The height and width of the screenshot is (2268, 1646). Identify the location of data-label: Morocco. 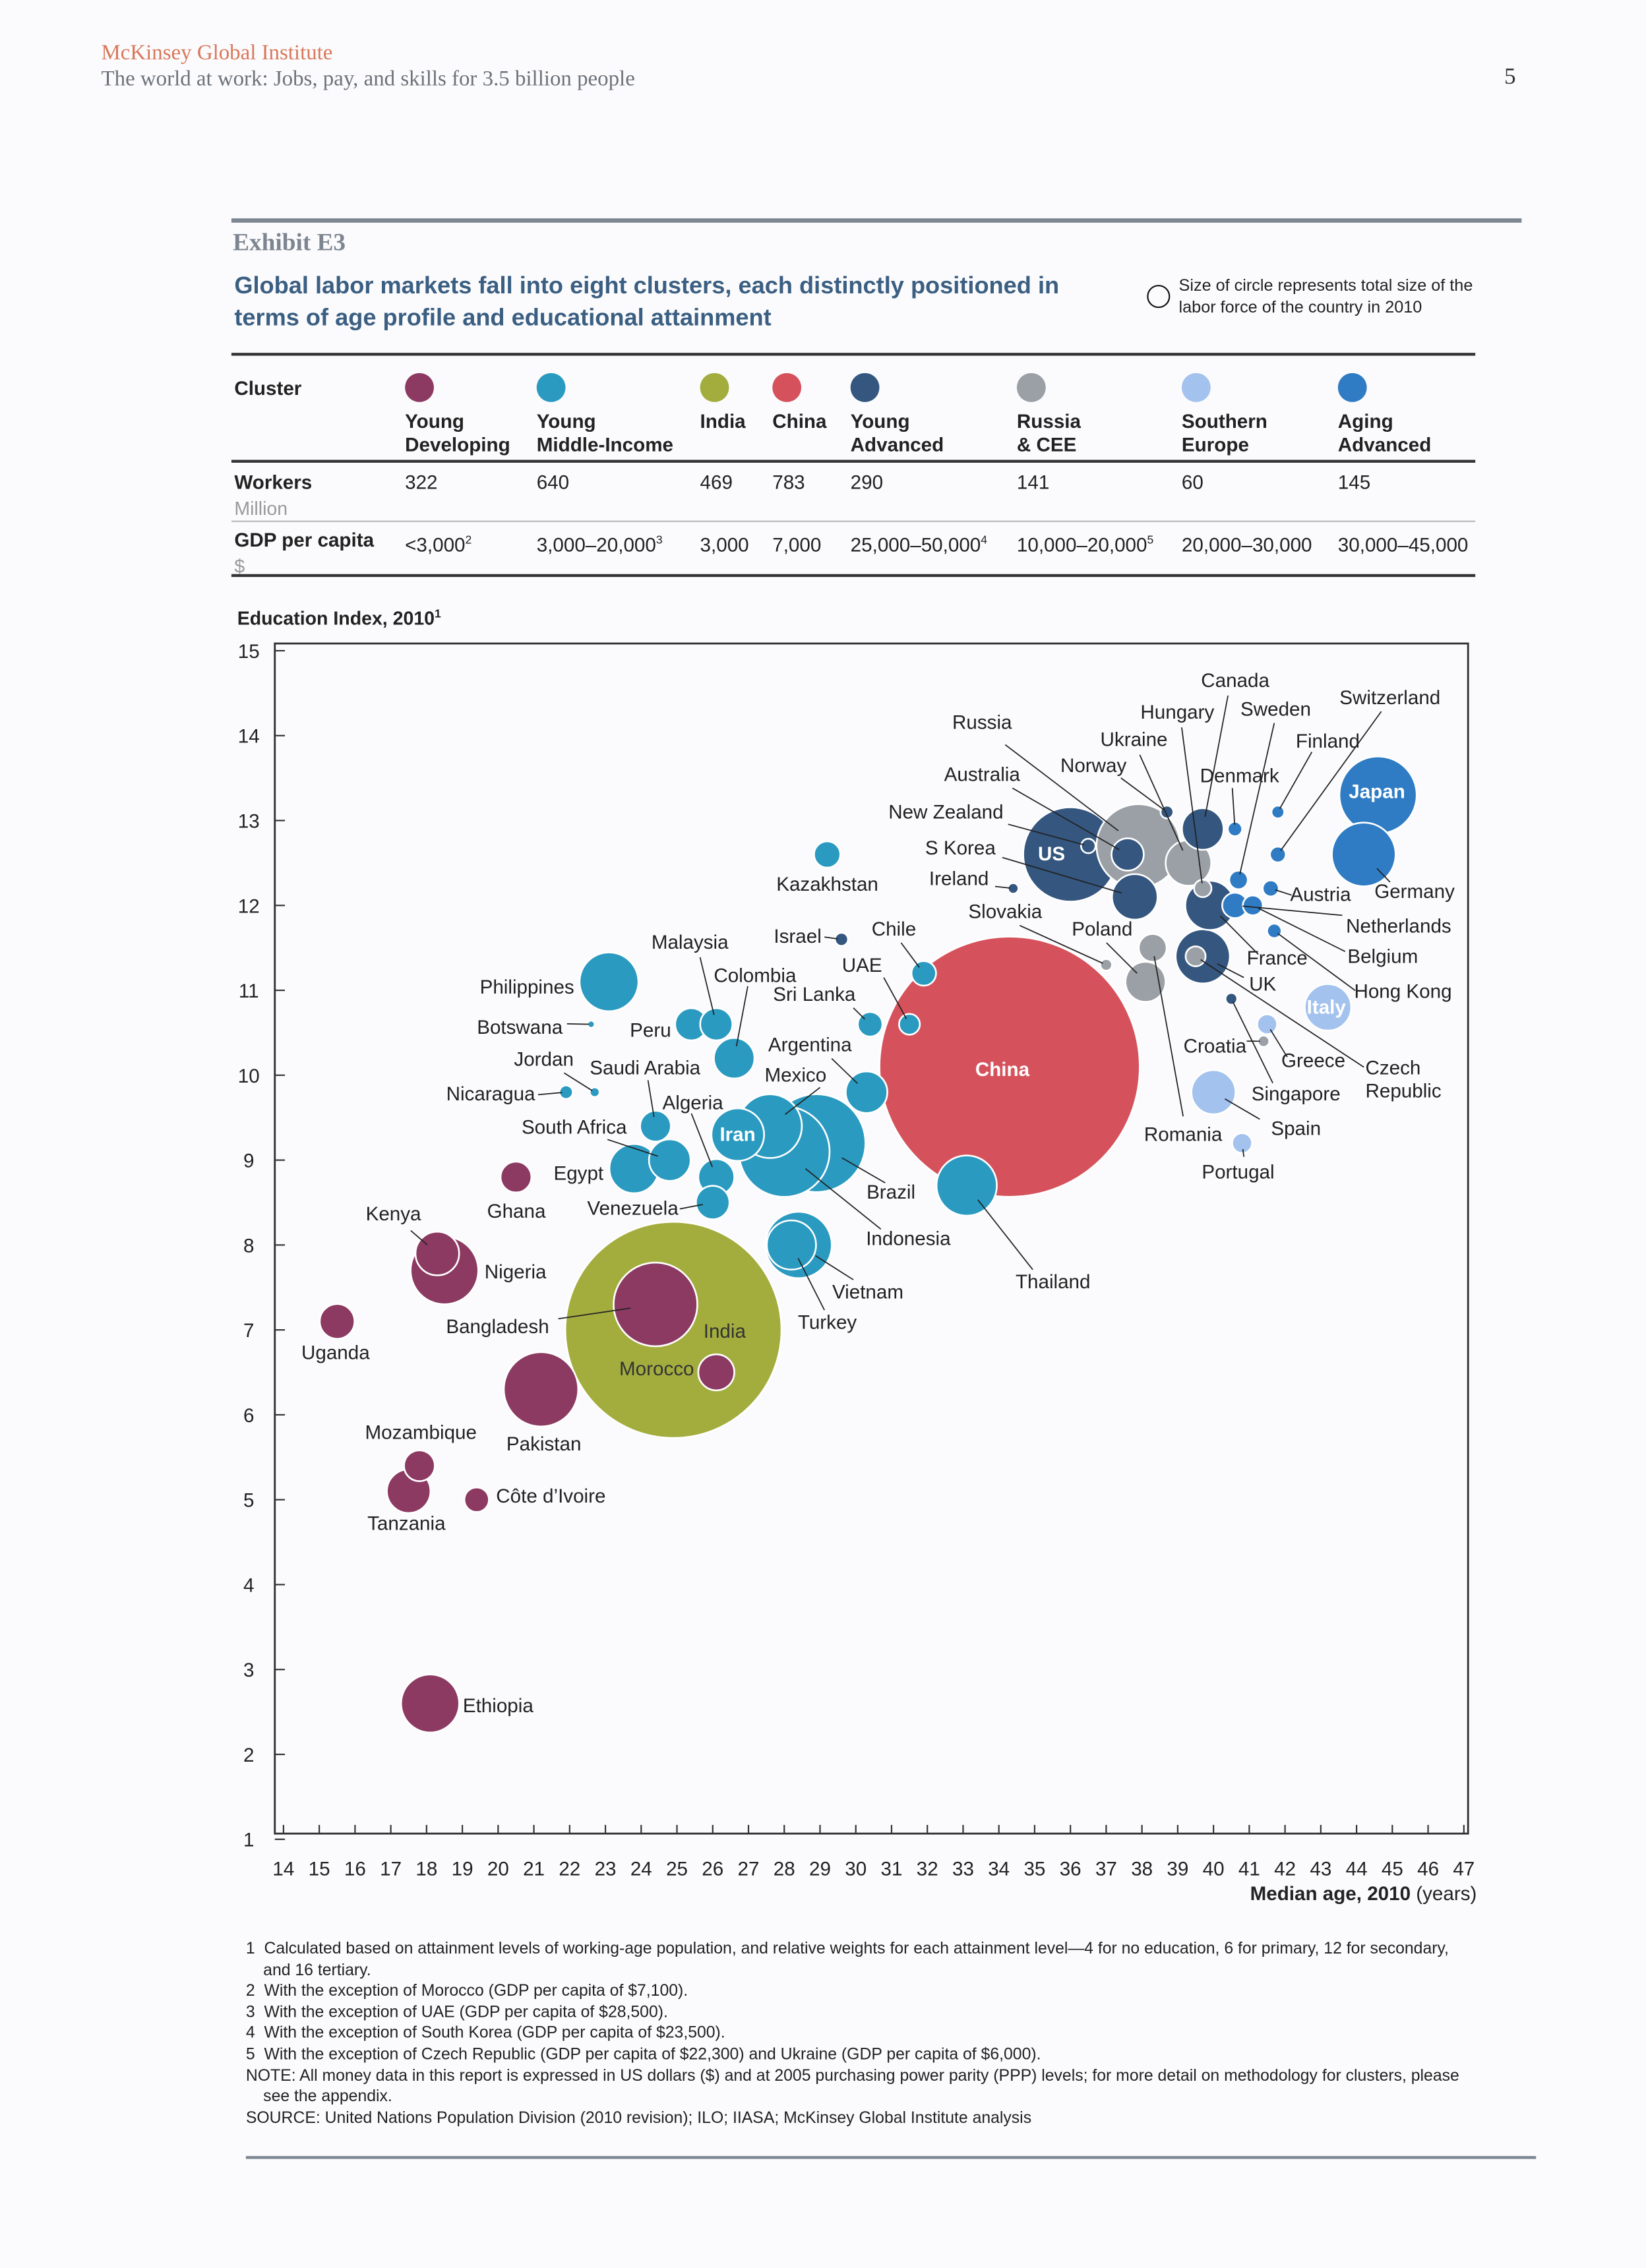
(656, 1369).